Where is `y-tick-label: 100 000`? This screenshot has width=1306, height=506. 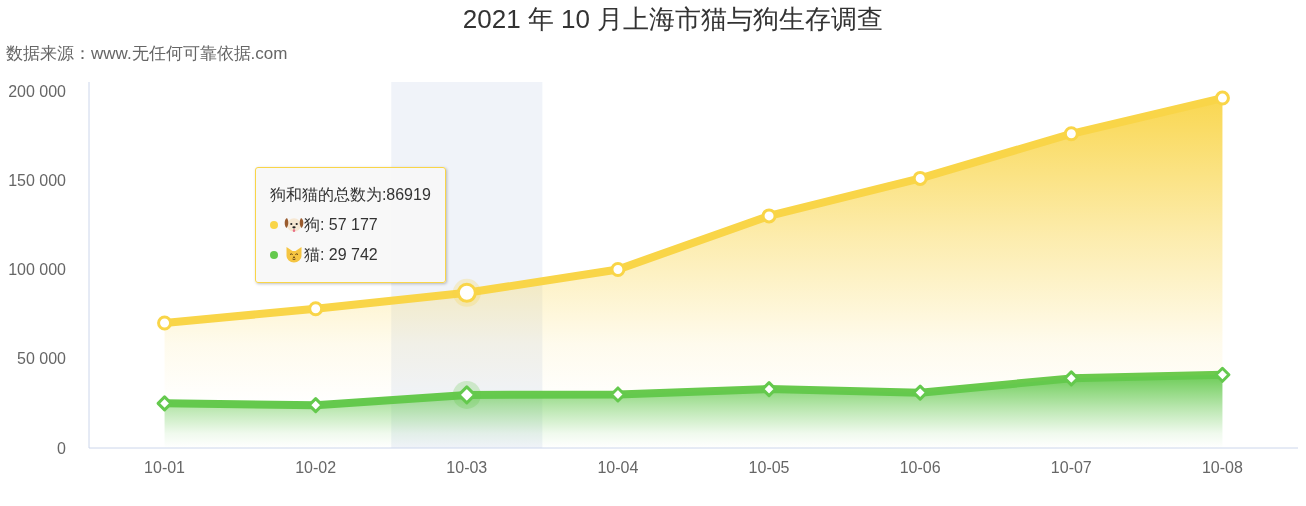 y-tick-label: 100 000 is located at coordinates (37, 270).